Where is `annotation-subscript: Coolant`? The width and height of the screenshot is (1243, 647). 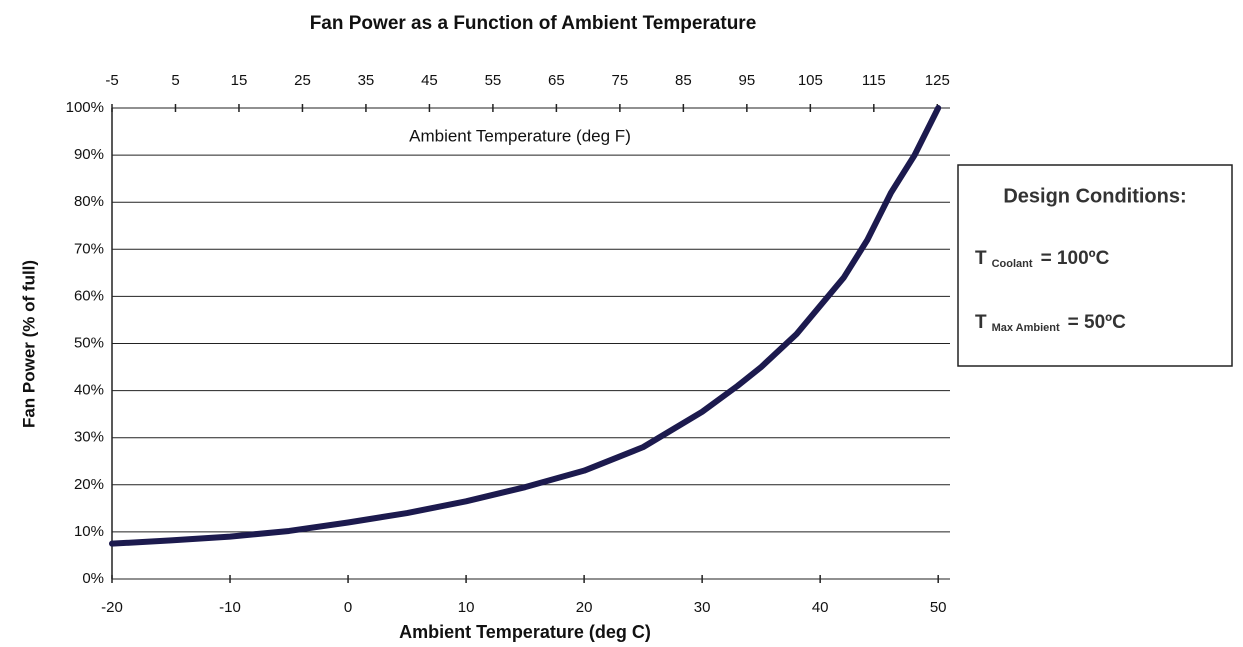
annotation-subscript: Coolant is located at coordinates (1012, 264).